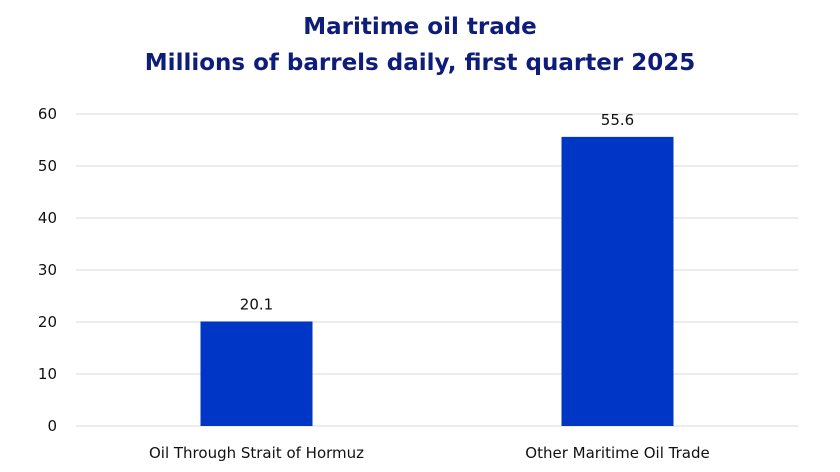 Image resolution: width=840 pixels, height=472 pixels. What do you see at coordinates (420, 27) in the screenshot?
I see `chart-title: Maritime oil trade` at bounding box center [420, 27].